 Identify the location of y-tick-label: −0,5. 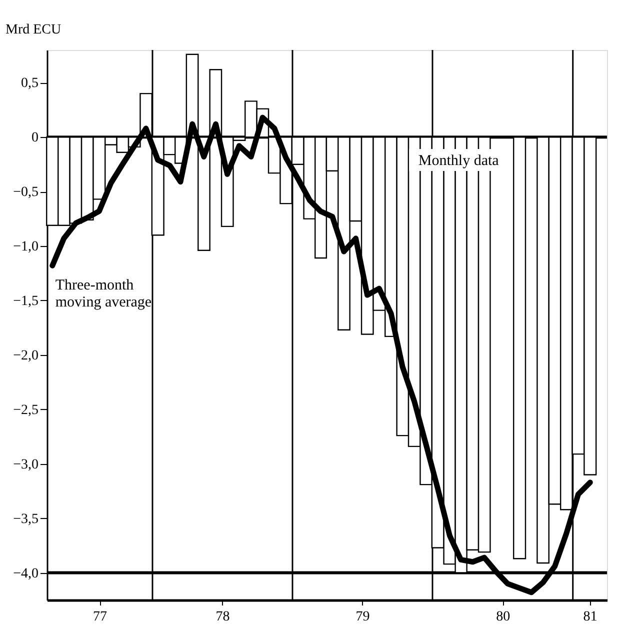
(25, 192).